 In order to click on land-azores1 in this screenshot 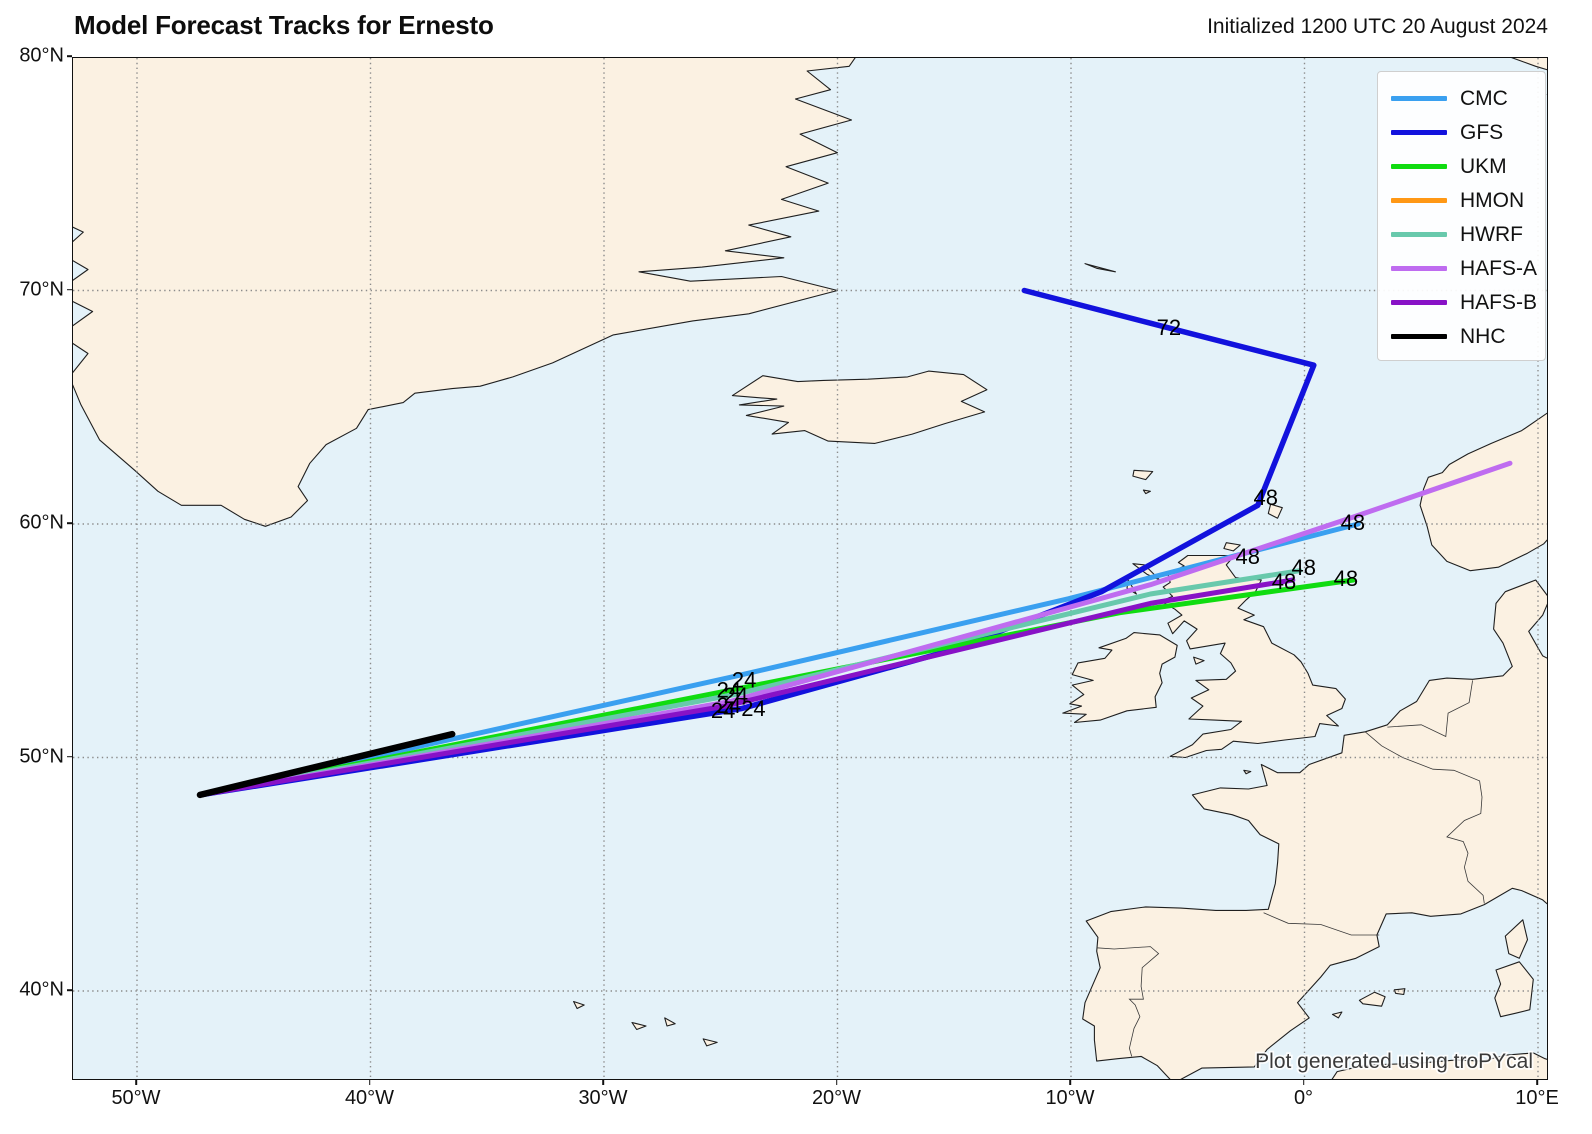, I will do `click(579, 1005)`.